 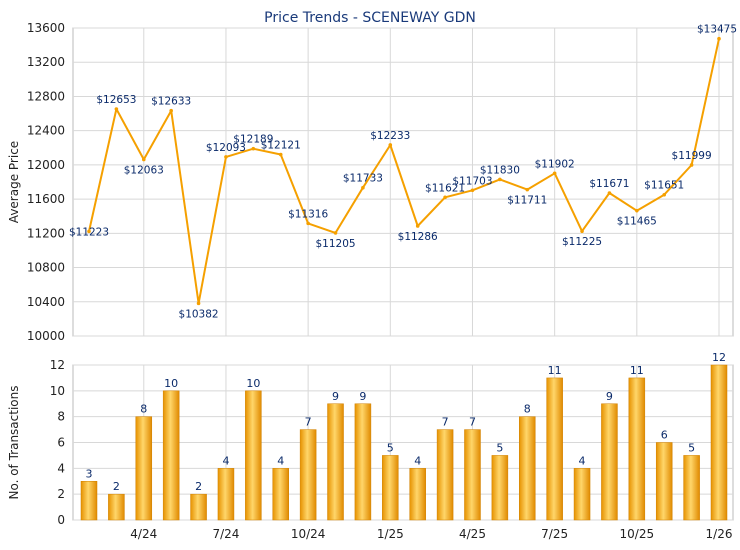 What do you see at coordinates (609, 184) in the screenshot?
I see `price-point-label: $11671` at bounding box center [609, 184].